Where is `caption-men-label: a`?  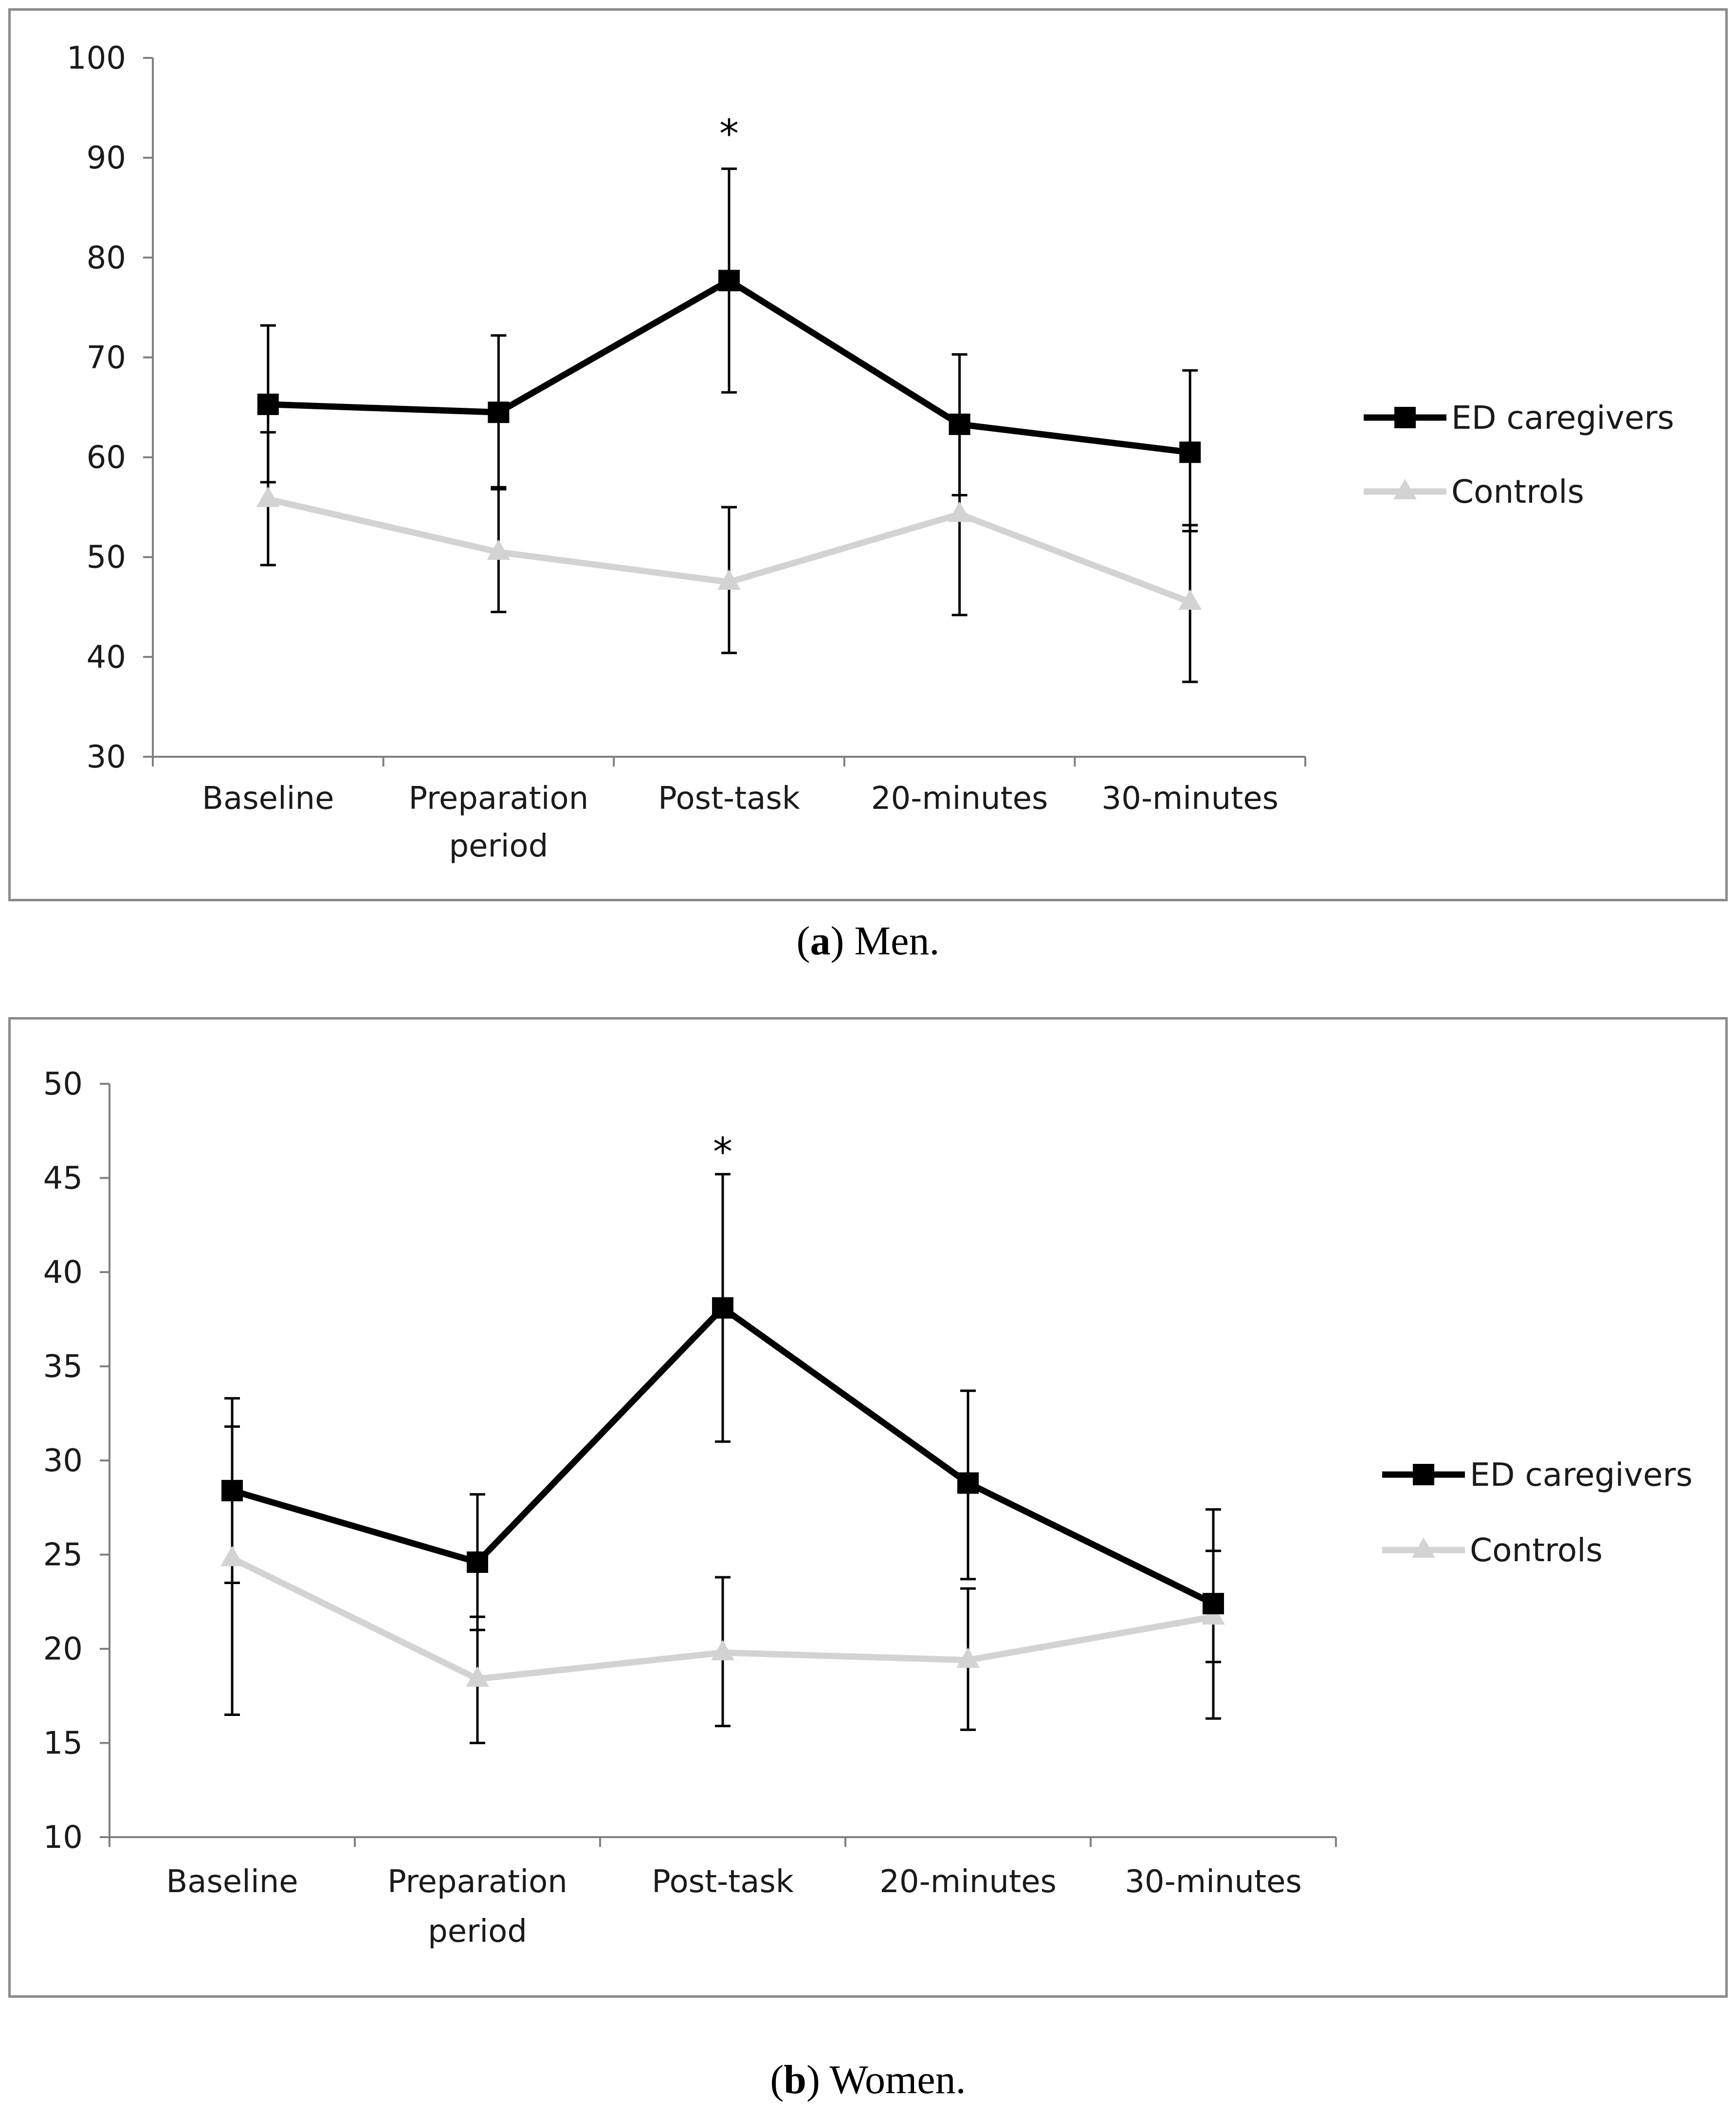 caption-men-label: a is located at coordinates (821, 941).